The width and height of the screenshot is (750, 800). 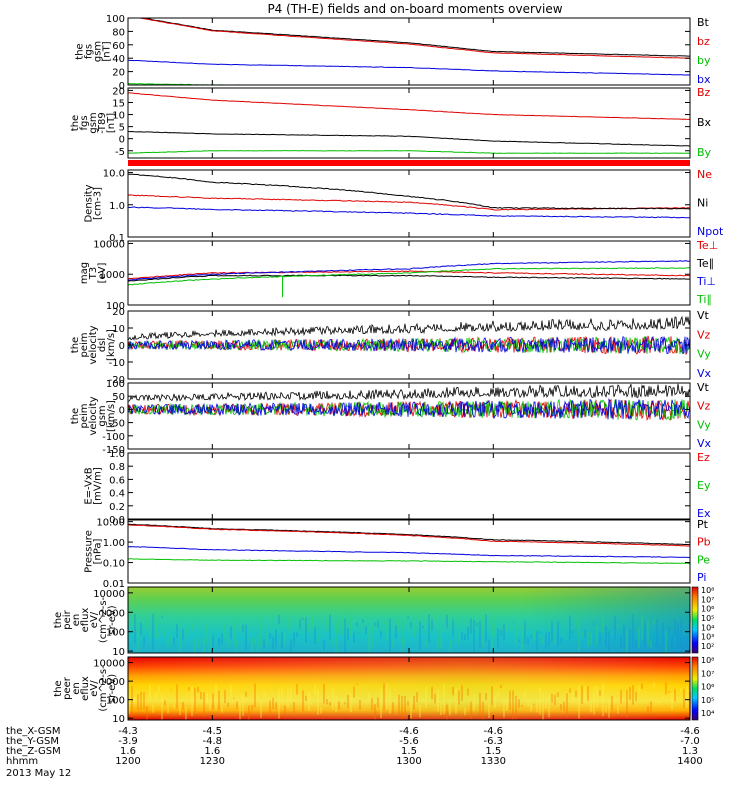 I want to click on series-line-Te⊥, so click(x=409, y=275).